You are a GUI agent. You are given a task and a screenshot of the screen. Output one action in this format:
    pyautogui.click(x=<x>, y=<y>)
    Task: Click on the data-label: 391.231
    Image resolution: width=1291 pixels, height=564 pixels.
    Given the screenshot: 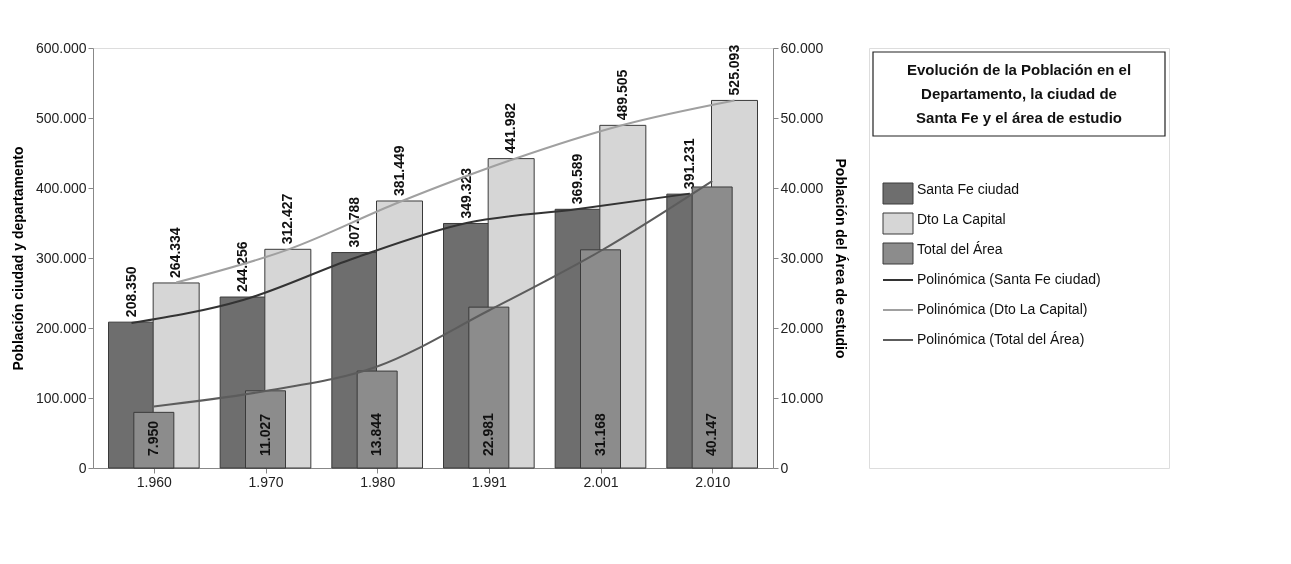 What is the action you would take?
    pyautogui.click(x=688, y=164)
    